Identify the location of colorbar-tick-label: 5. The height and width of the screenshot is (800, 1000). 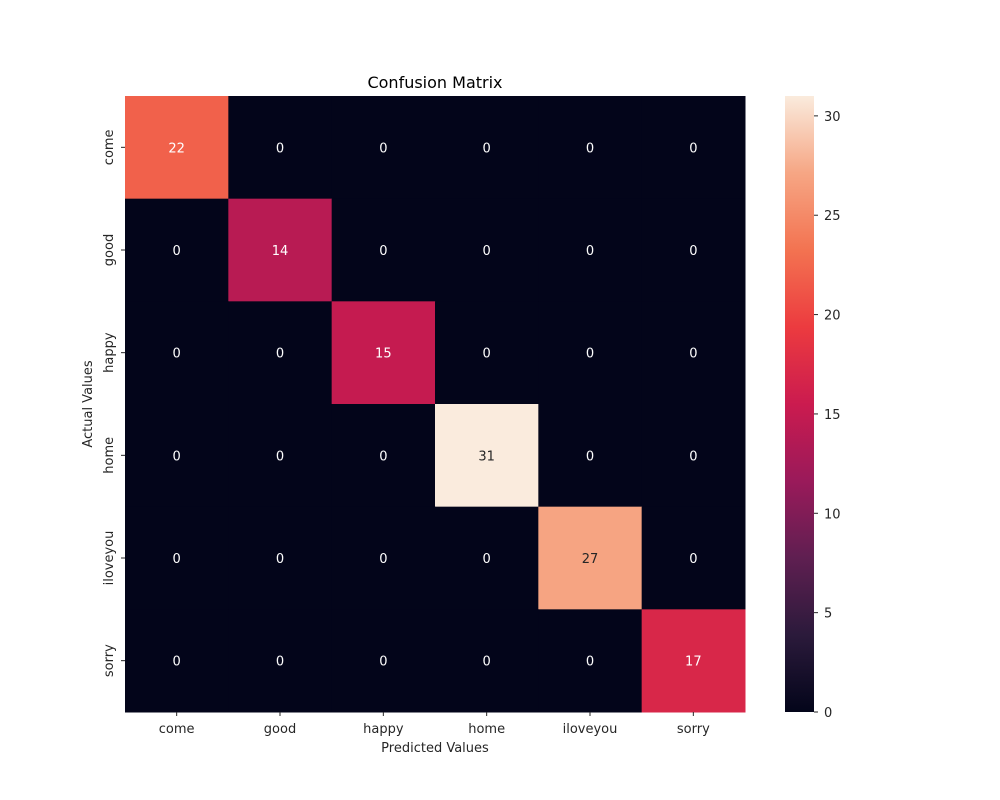
(828, 614).